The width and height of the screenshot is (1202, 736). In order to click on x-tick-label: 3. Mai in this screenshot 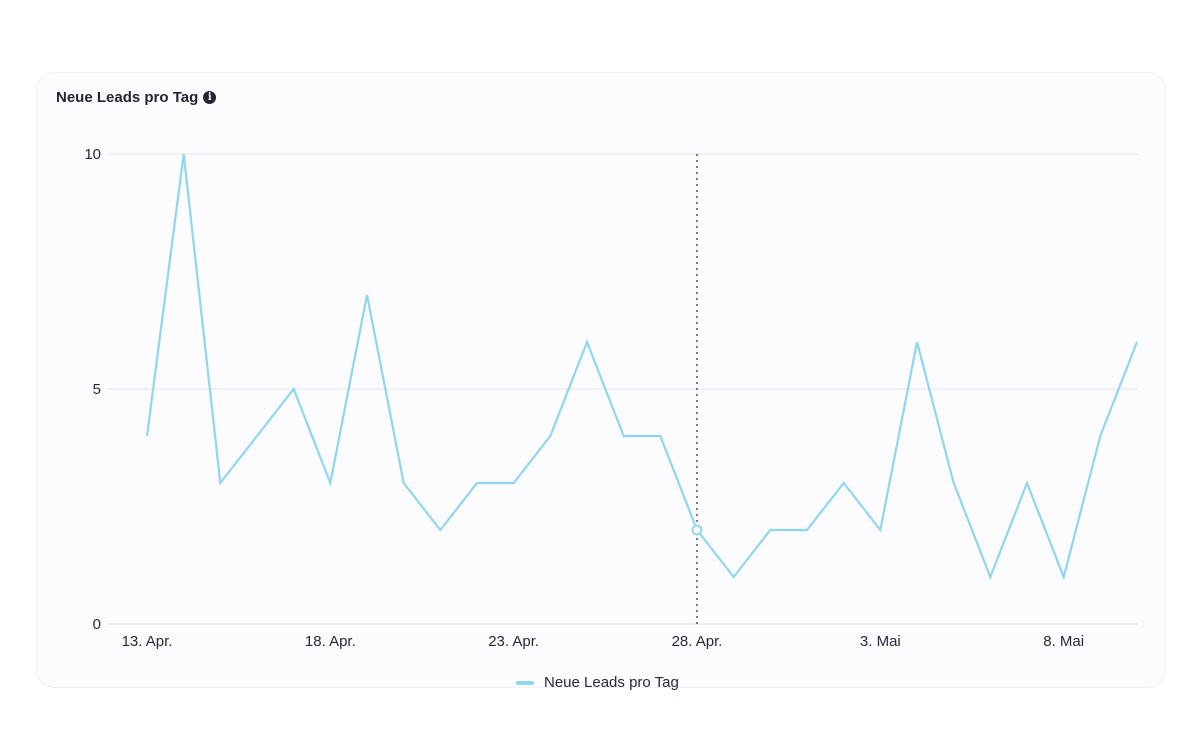, I will do `click(880, 641)`.